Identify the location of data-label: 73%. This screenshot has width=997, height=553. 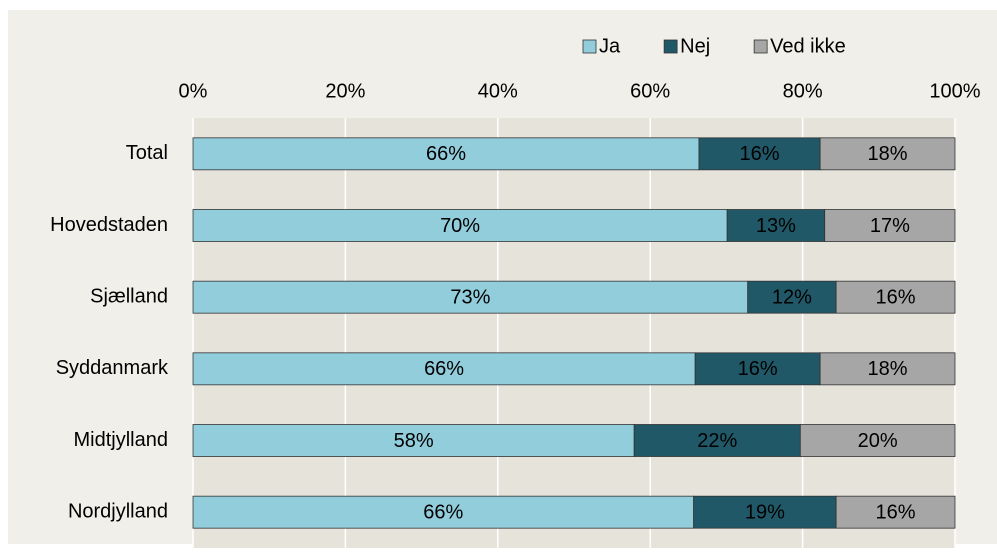
(470, 297).